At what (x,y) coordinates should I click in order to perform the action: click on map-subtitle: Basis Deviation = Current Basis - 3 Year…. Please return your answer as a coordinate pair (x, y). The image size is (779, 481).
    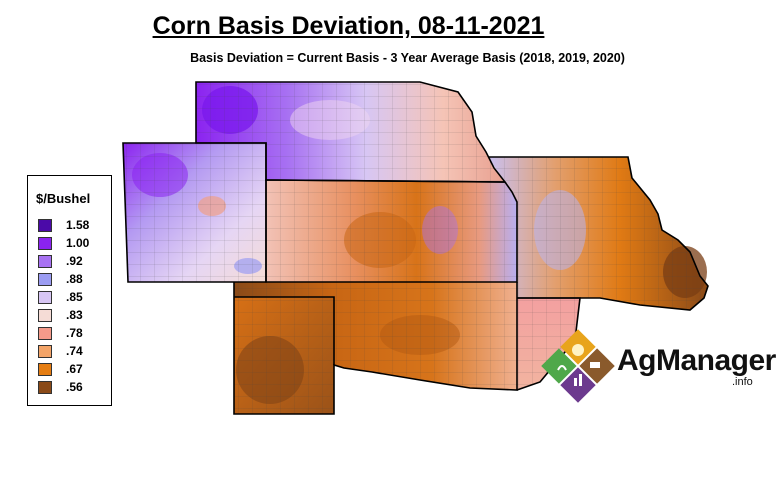
    Looking at the image, I should click on (407, 58).